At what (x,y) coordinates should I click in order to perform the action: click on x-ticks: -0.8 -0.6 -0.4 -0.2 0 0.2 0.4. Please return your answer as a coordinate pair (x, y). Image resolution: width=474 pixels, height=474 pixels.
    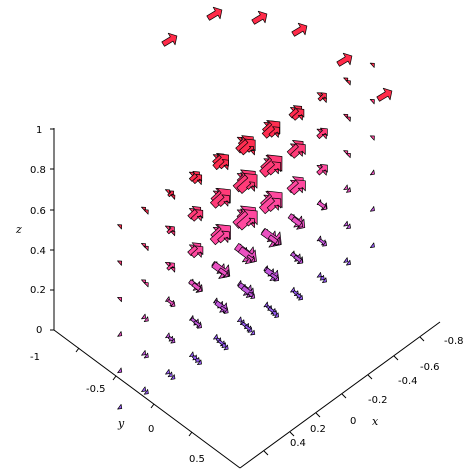
    Looking at the image, I should click on (363, 396).